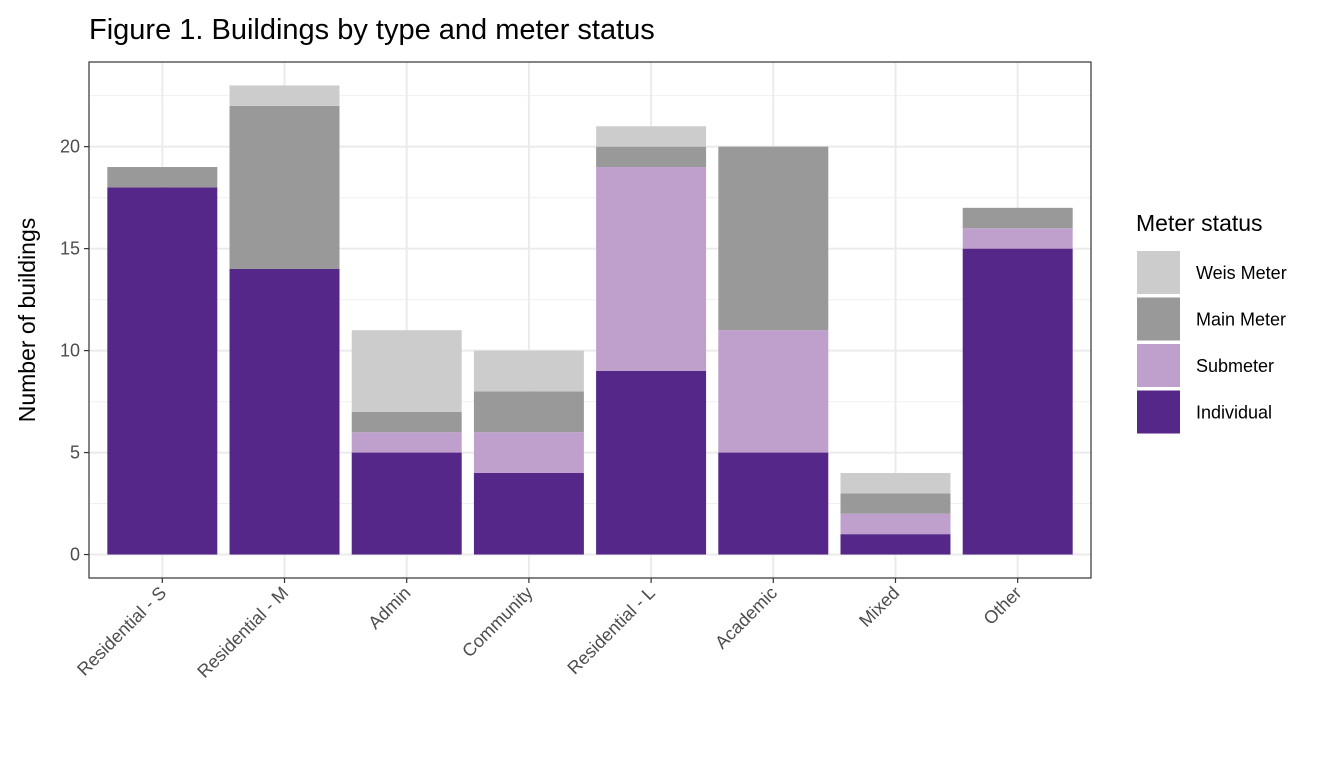 The height and width of the screenshot is (773, 1344). What do you see at coordinates (1241, 273) in the screenshot?
I see `legend-label: Weis Meter` at bounding box center [1241, 273].